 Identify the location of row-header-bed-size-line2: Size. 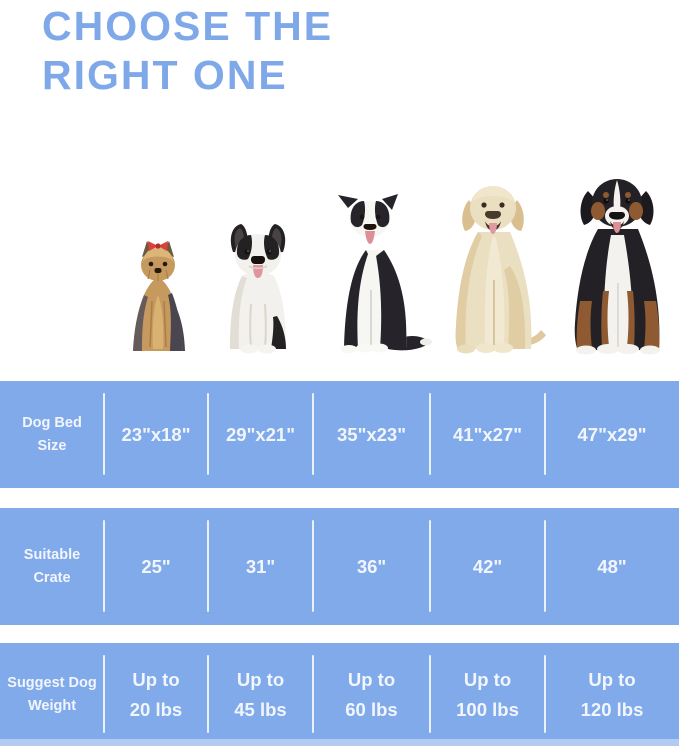
(52, 445).